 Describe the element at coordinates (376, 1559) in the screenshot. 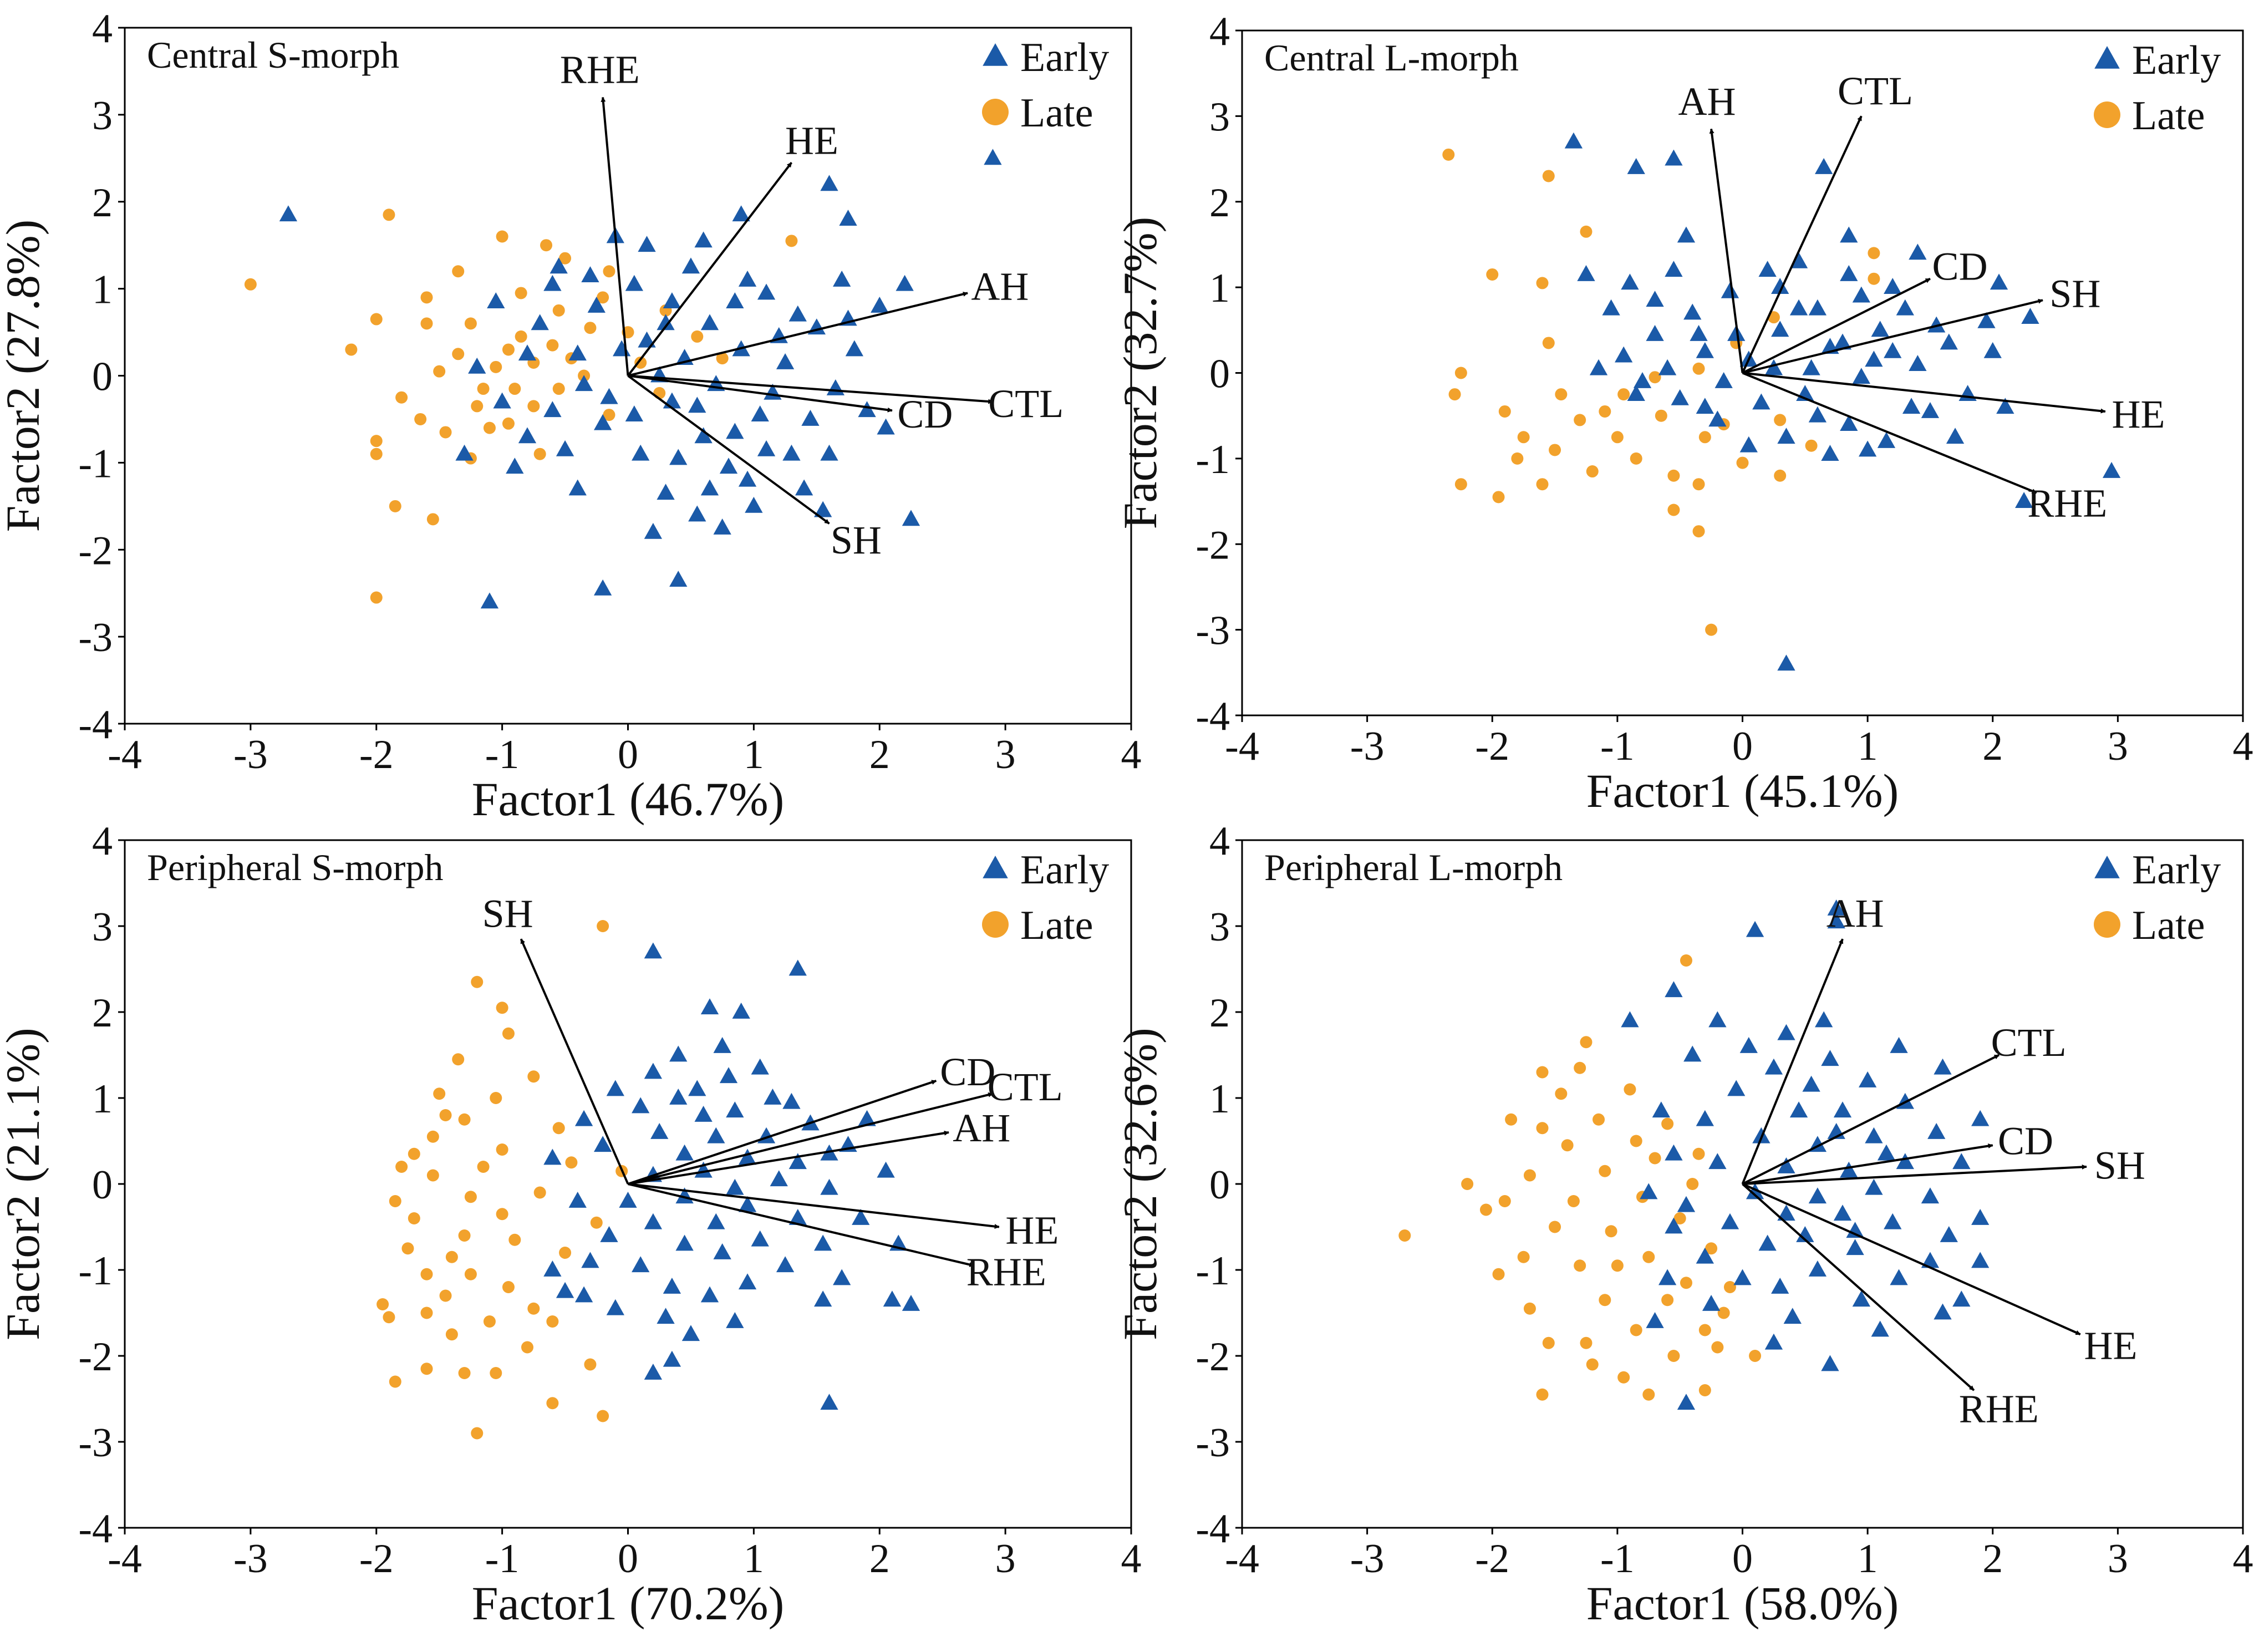

I see `x-tick-label: -2` at that location.